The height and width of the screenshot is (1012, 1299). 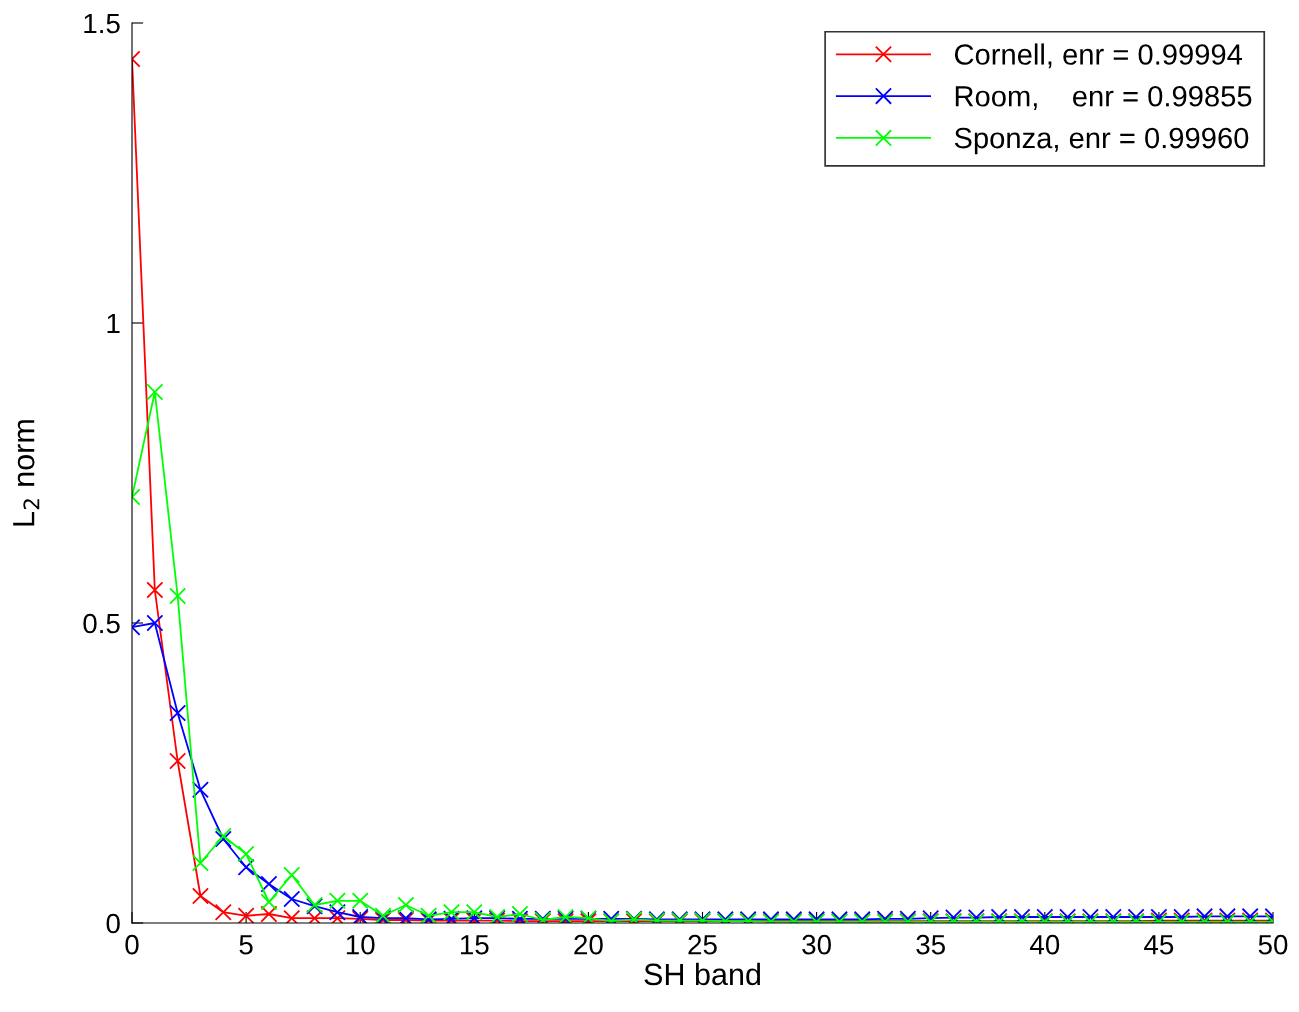 I want to click on y-tick-label: 0.5, so click(x=101, y=623).